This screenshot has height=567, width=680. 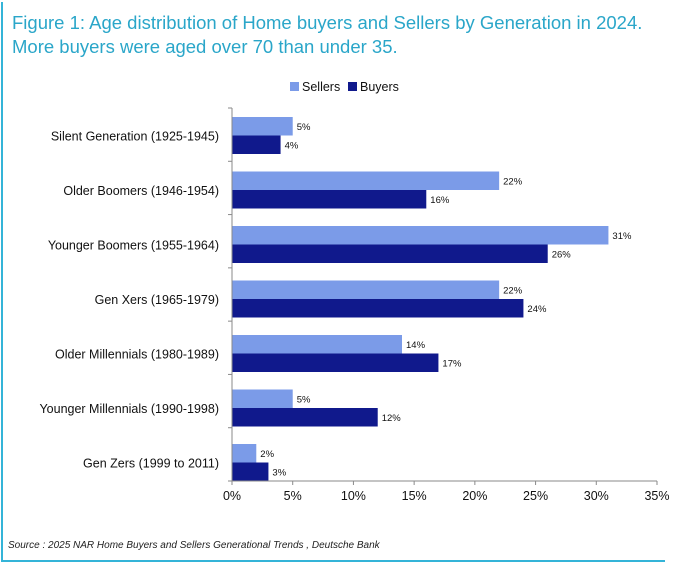 I want to click on legend-swatch-buyers, so click(x=352, y=86).